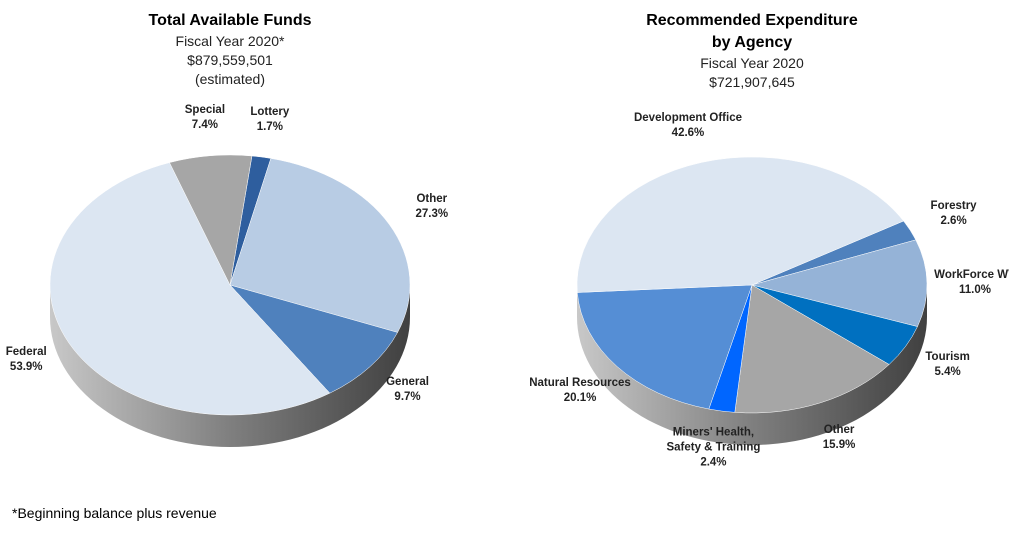 The image size is (1009, 533). What do you see at coordinates (230, 20) in the screenshot?
I see `chart-title: Total Available Funds` at bounding box center [230, 20].